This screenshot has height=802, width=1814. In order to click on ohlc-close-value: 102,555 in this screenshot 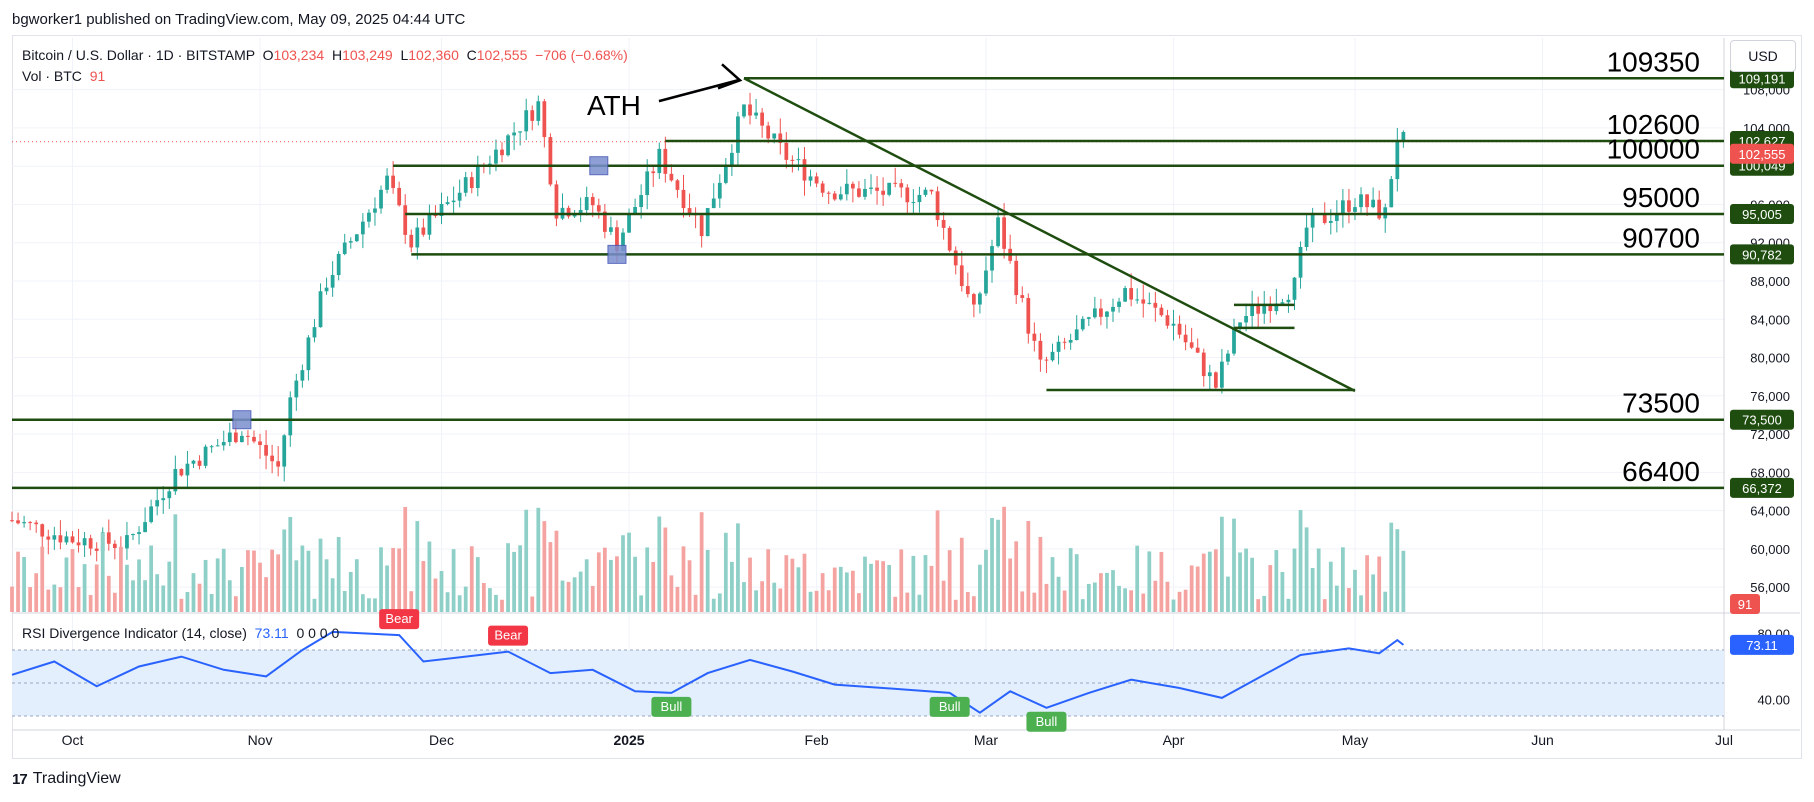, I will do `click(502, 55)`.